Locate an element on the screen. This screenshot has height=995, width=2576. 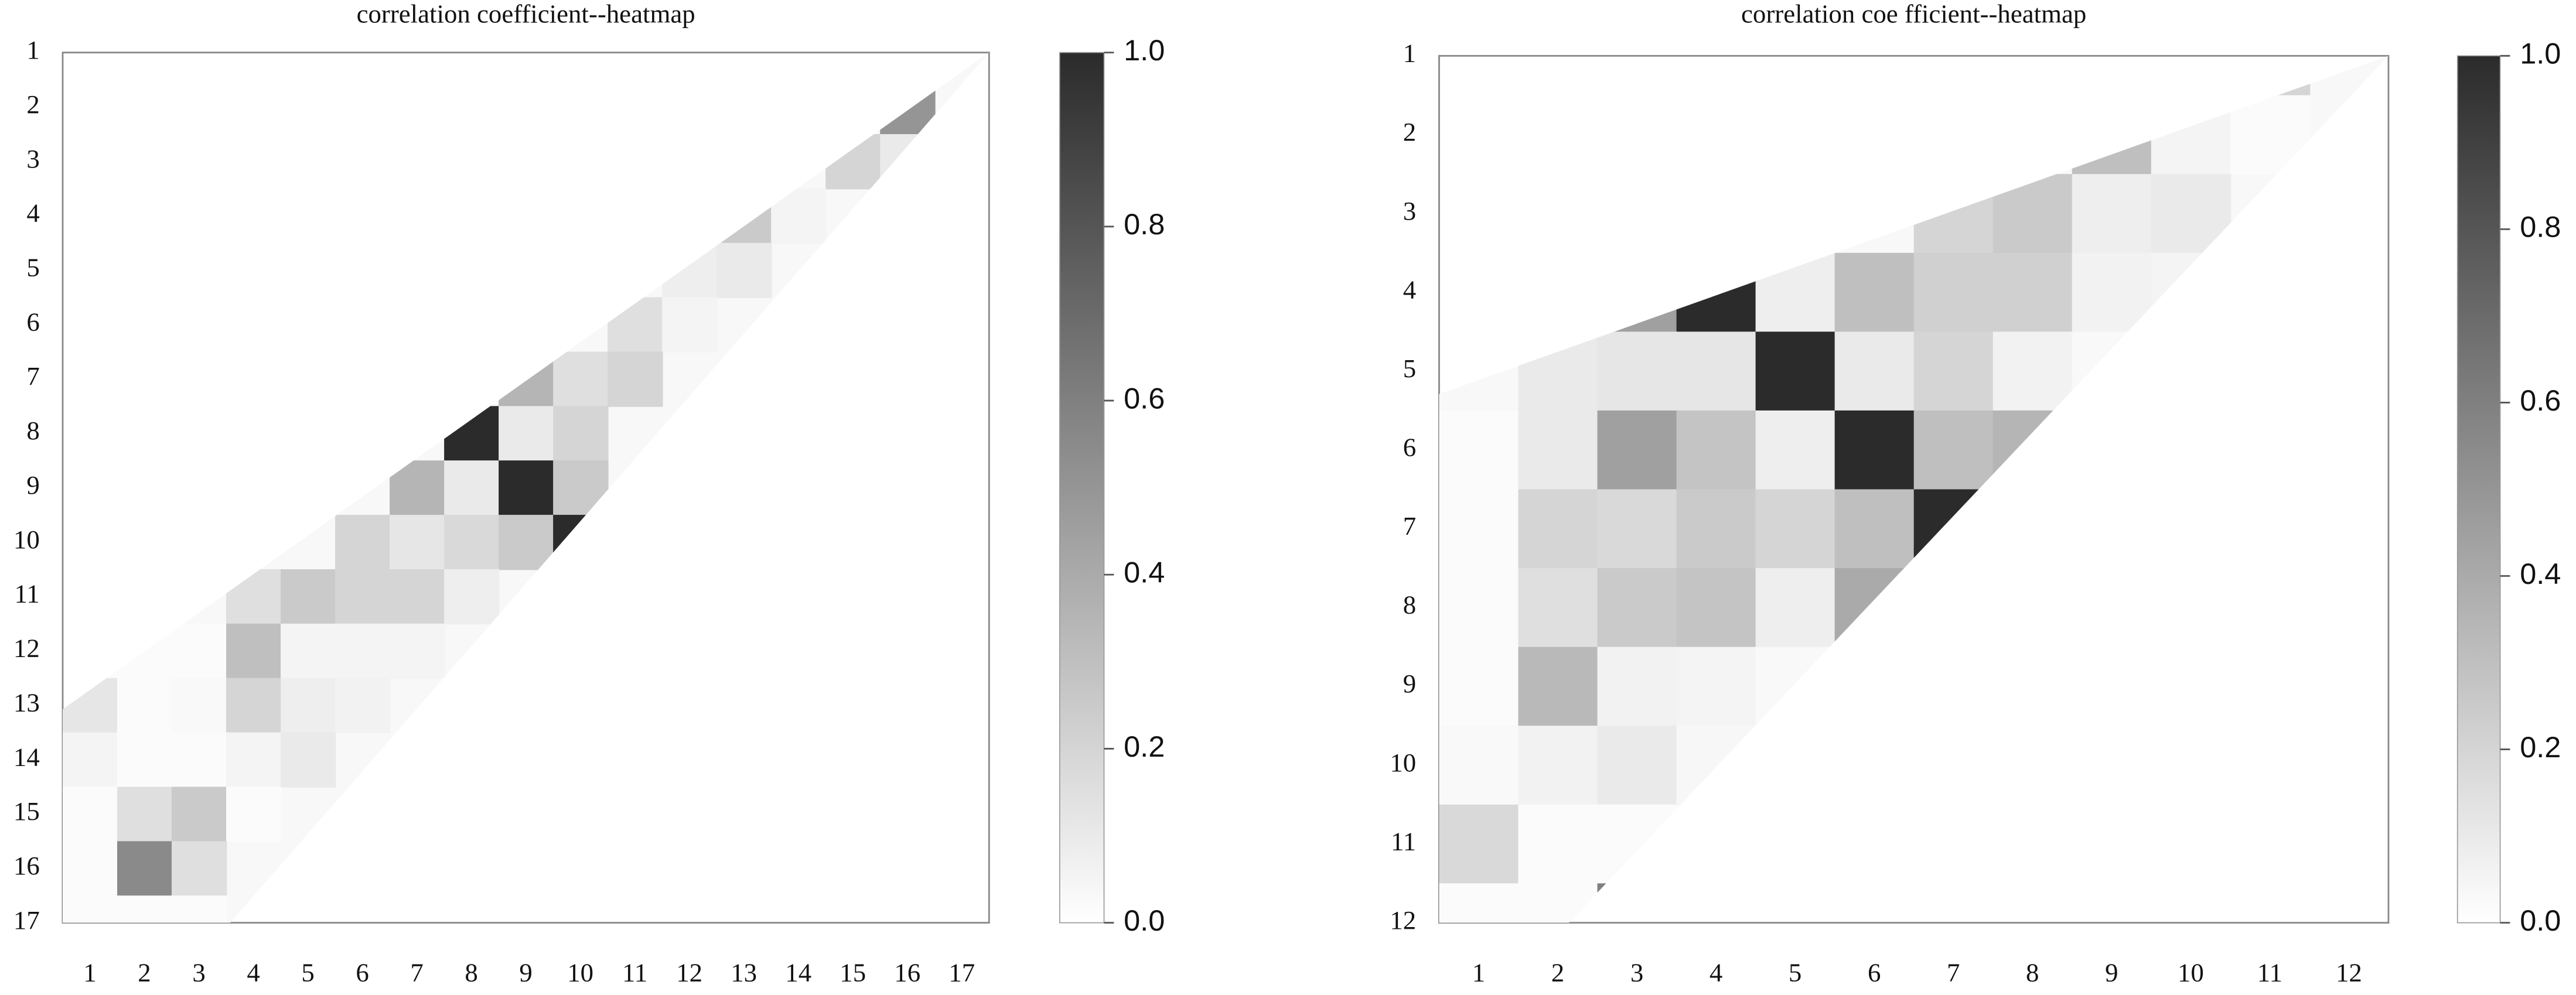
x-tick-label: 7 is located at coordinates (1953, 972).